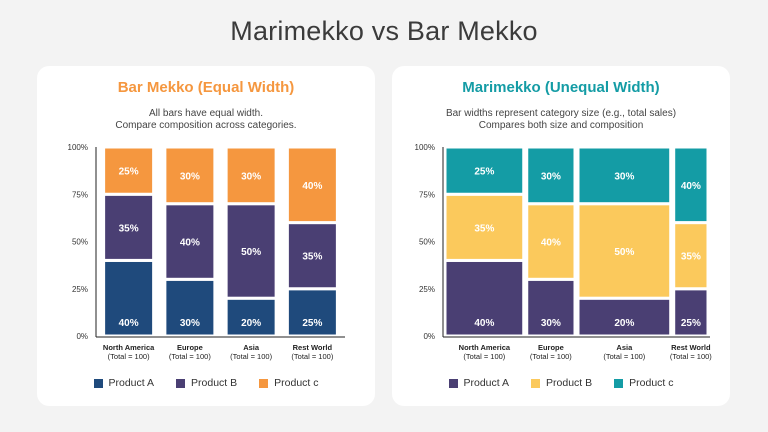  I want to click on bar-mekko-title: Bar Mekko (Equal Width), so click(206, 87).